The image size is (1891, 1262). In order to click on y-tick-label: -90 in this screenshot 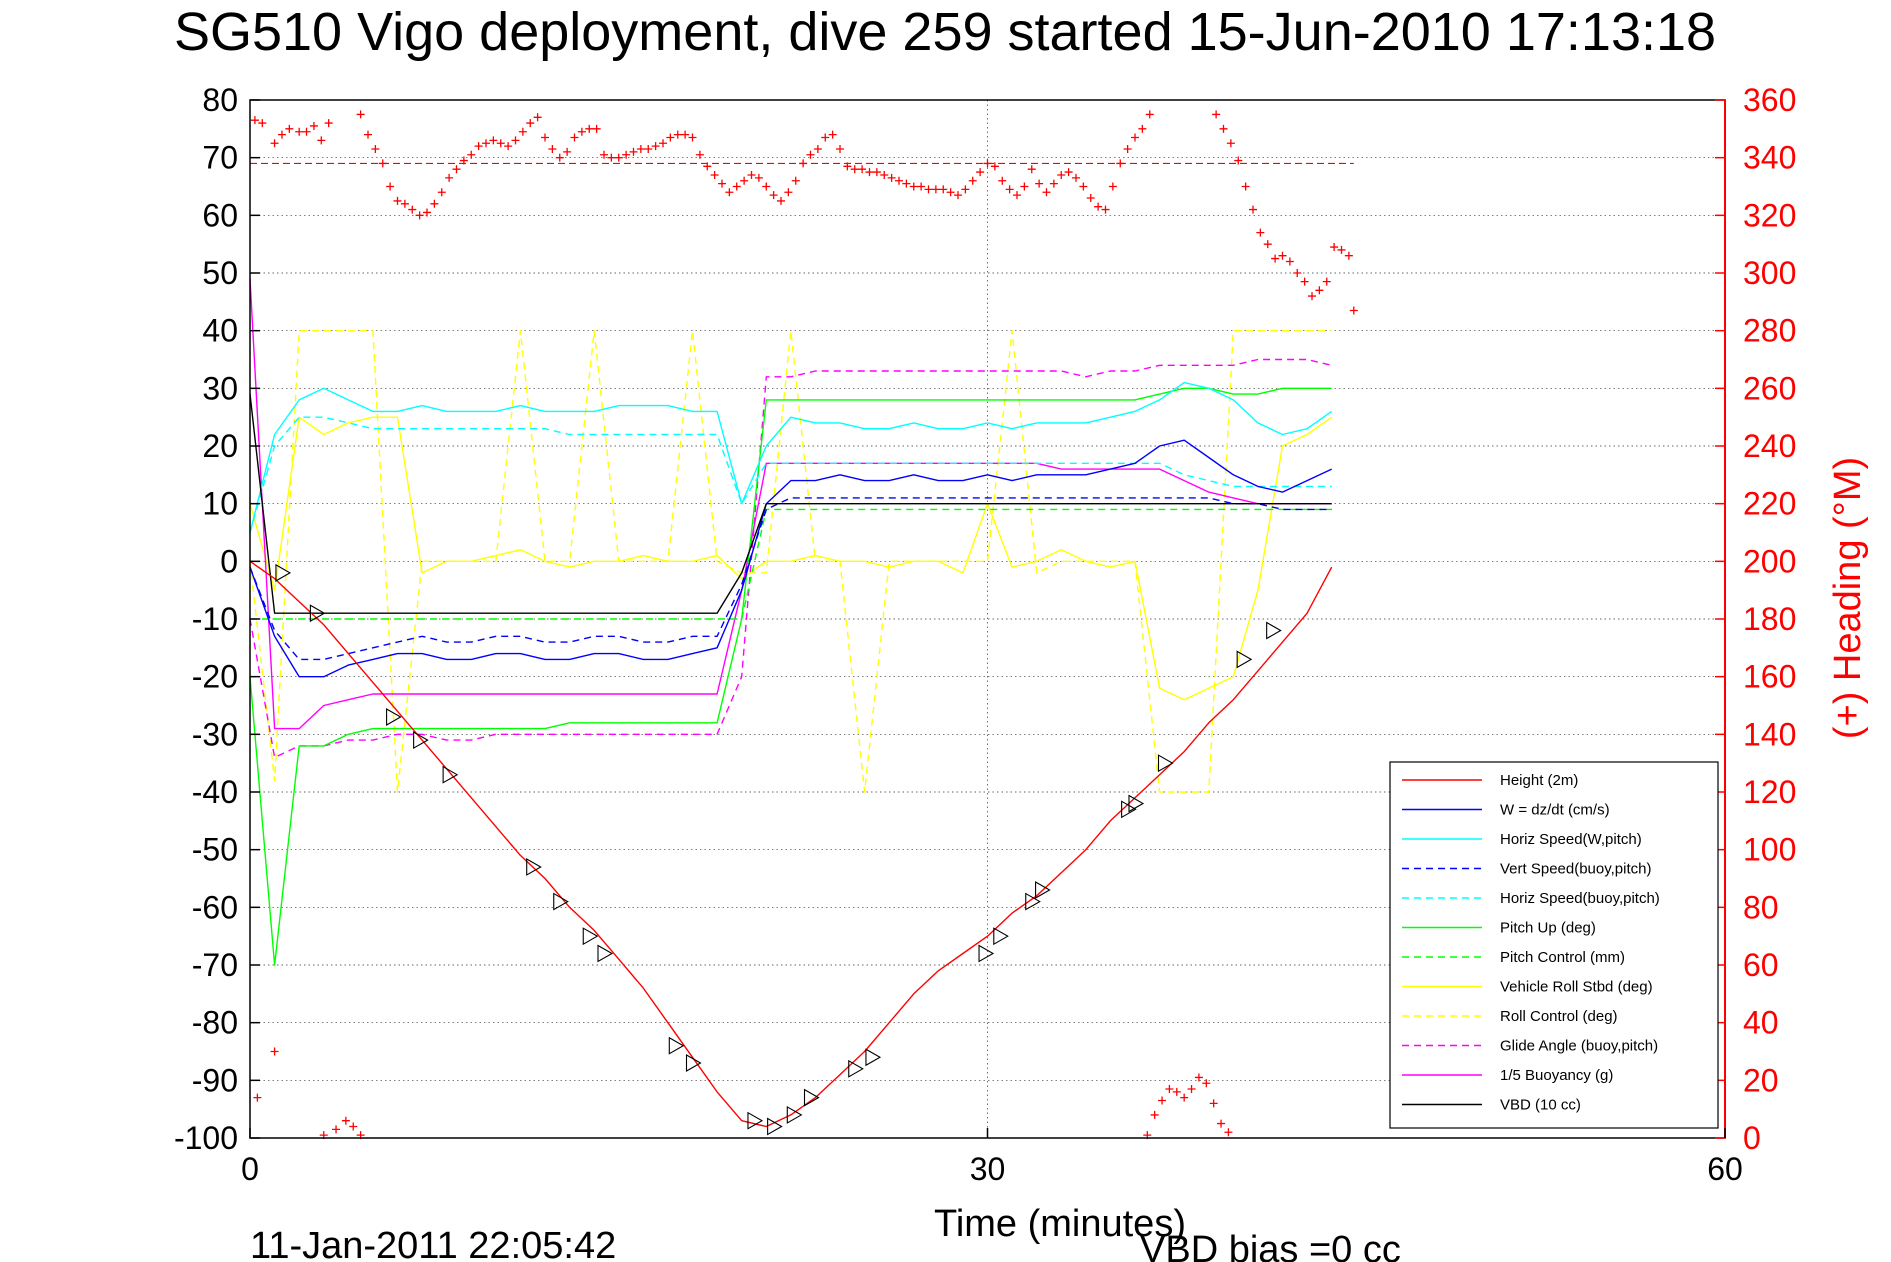, I will do `click(215, 1080)`.